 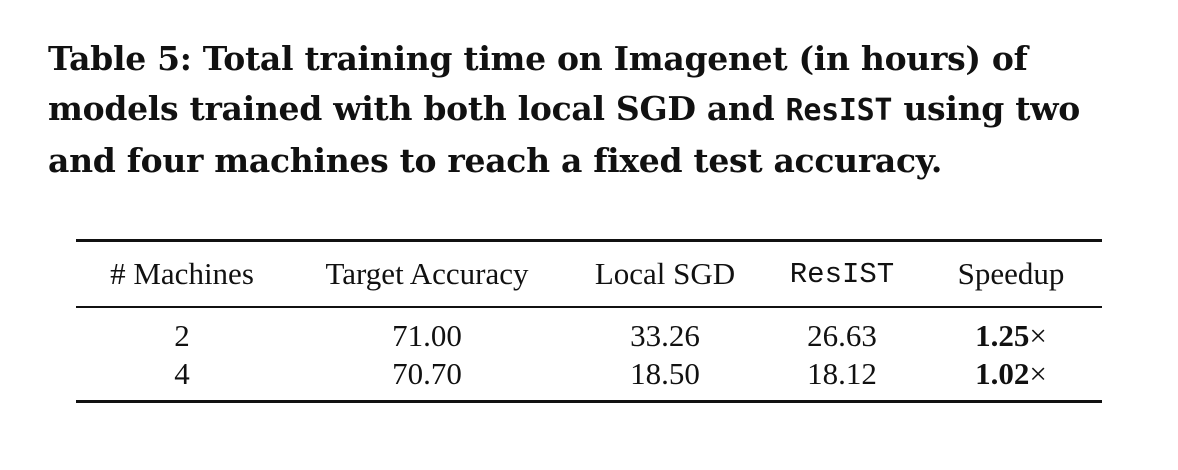 I want to click on caption-method-name: ResIST, so click(x=839, y=110).